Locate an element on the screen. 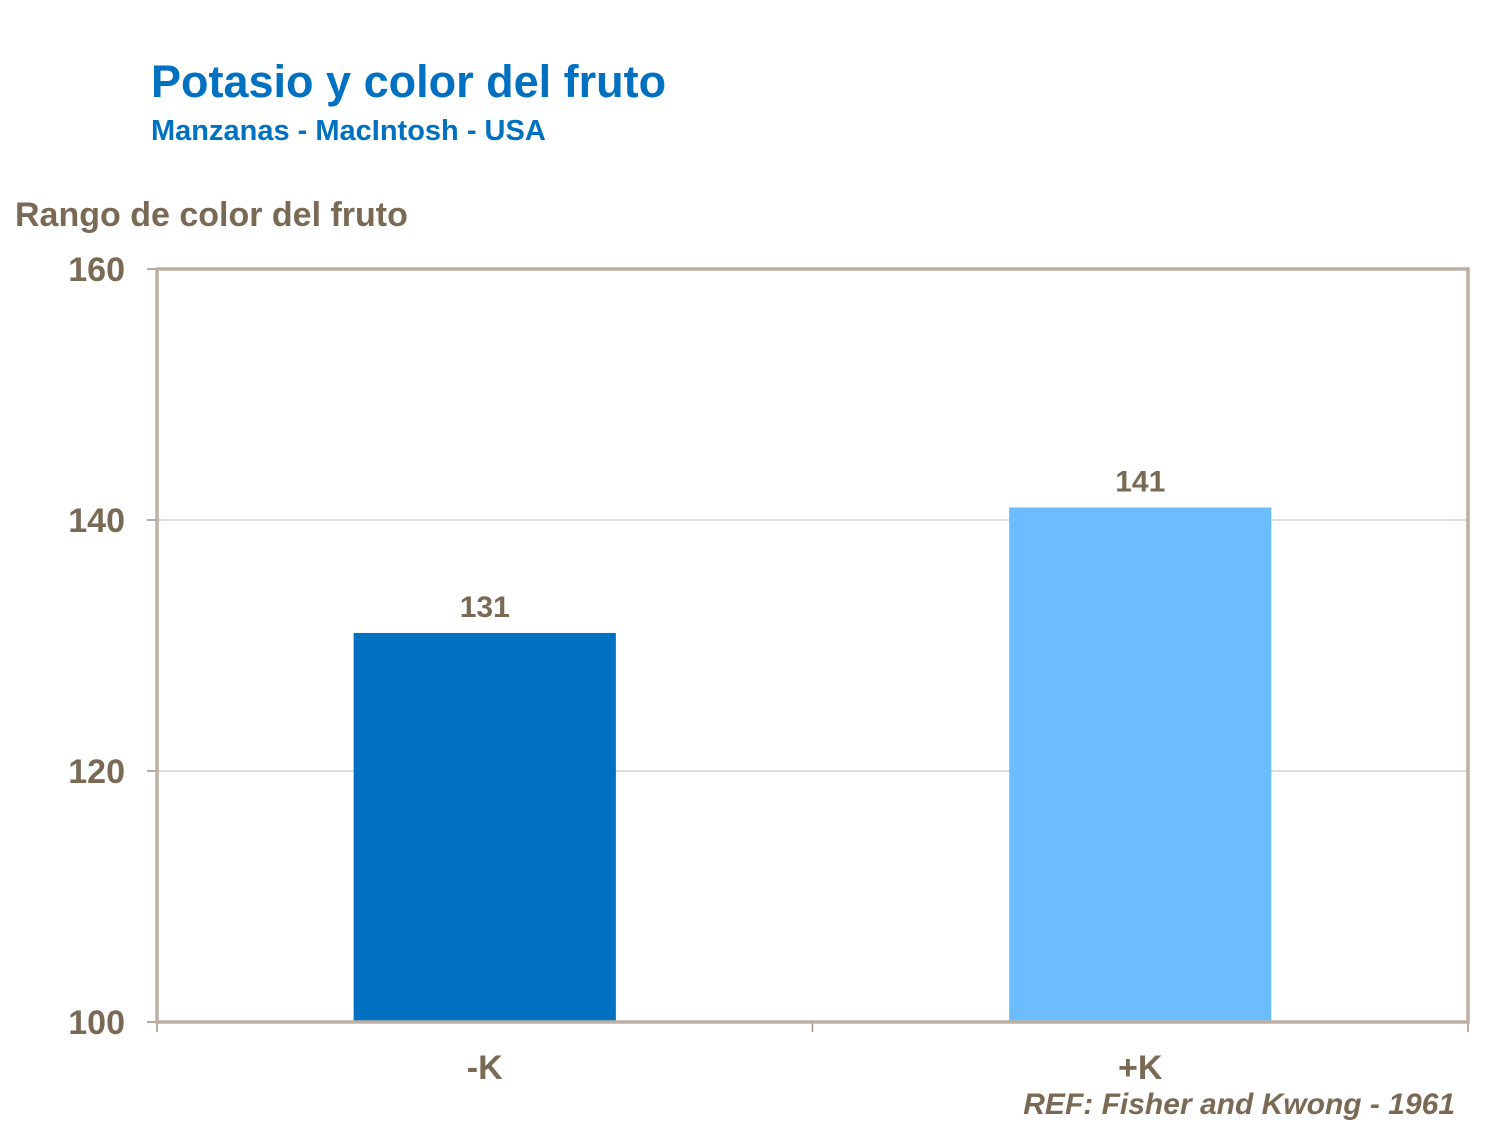 Image resolution: width=1499 pixels, height=1125 pixels. y-tick-label: 160 is located at coordinates (96, 270).